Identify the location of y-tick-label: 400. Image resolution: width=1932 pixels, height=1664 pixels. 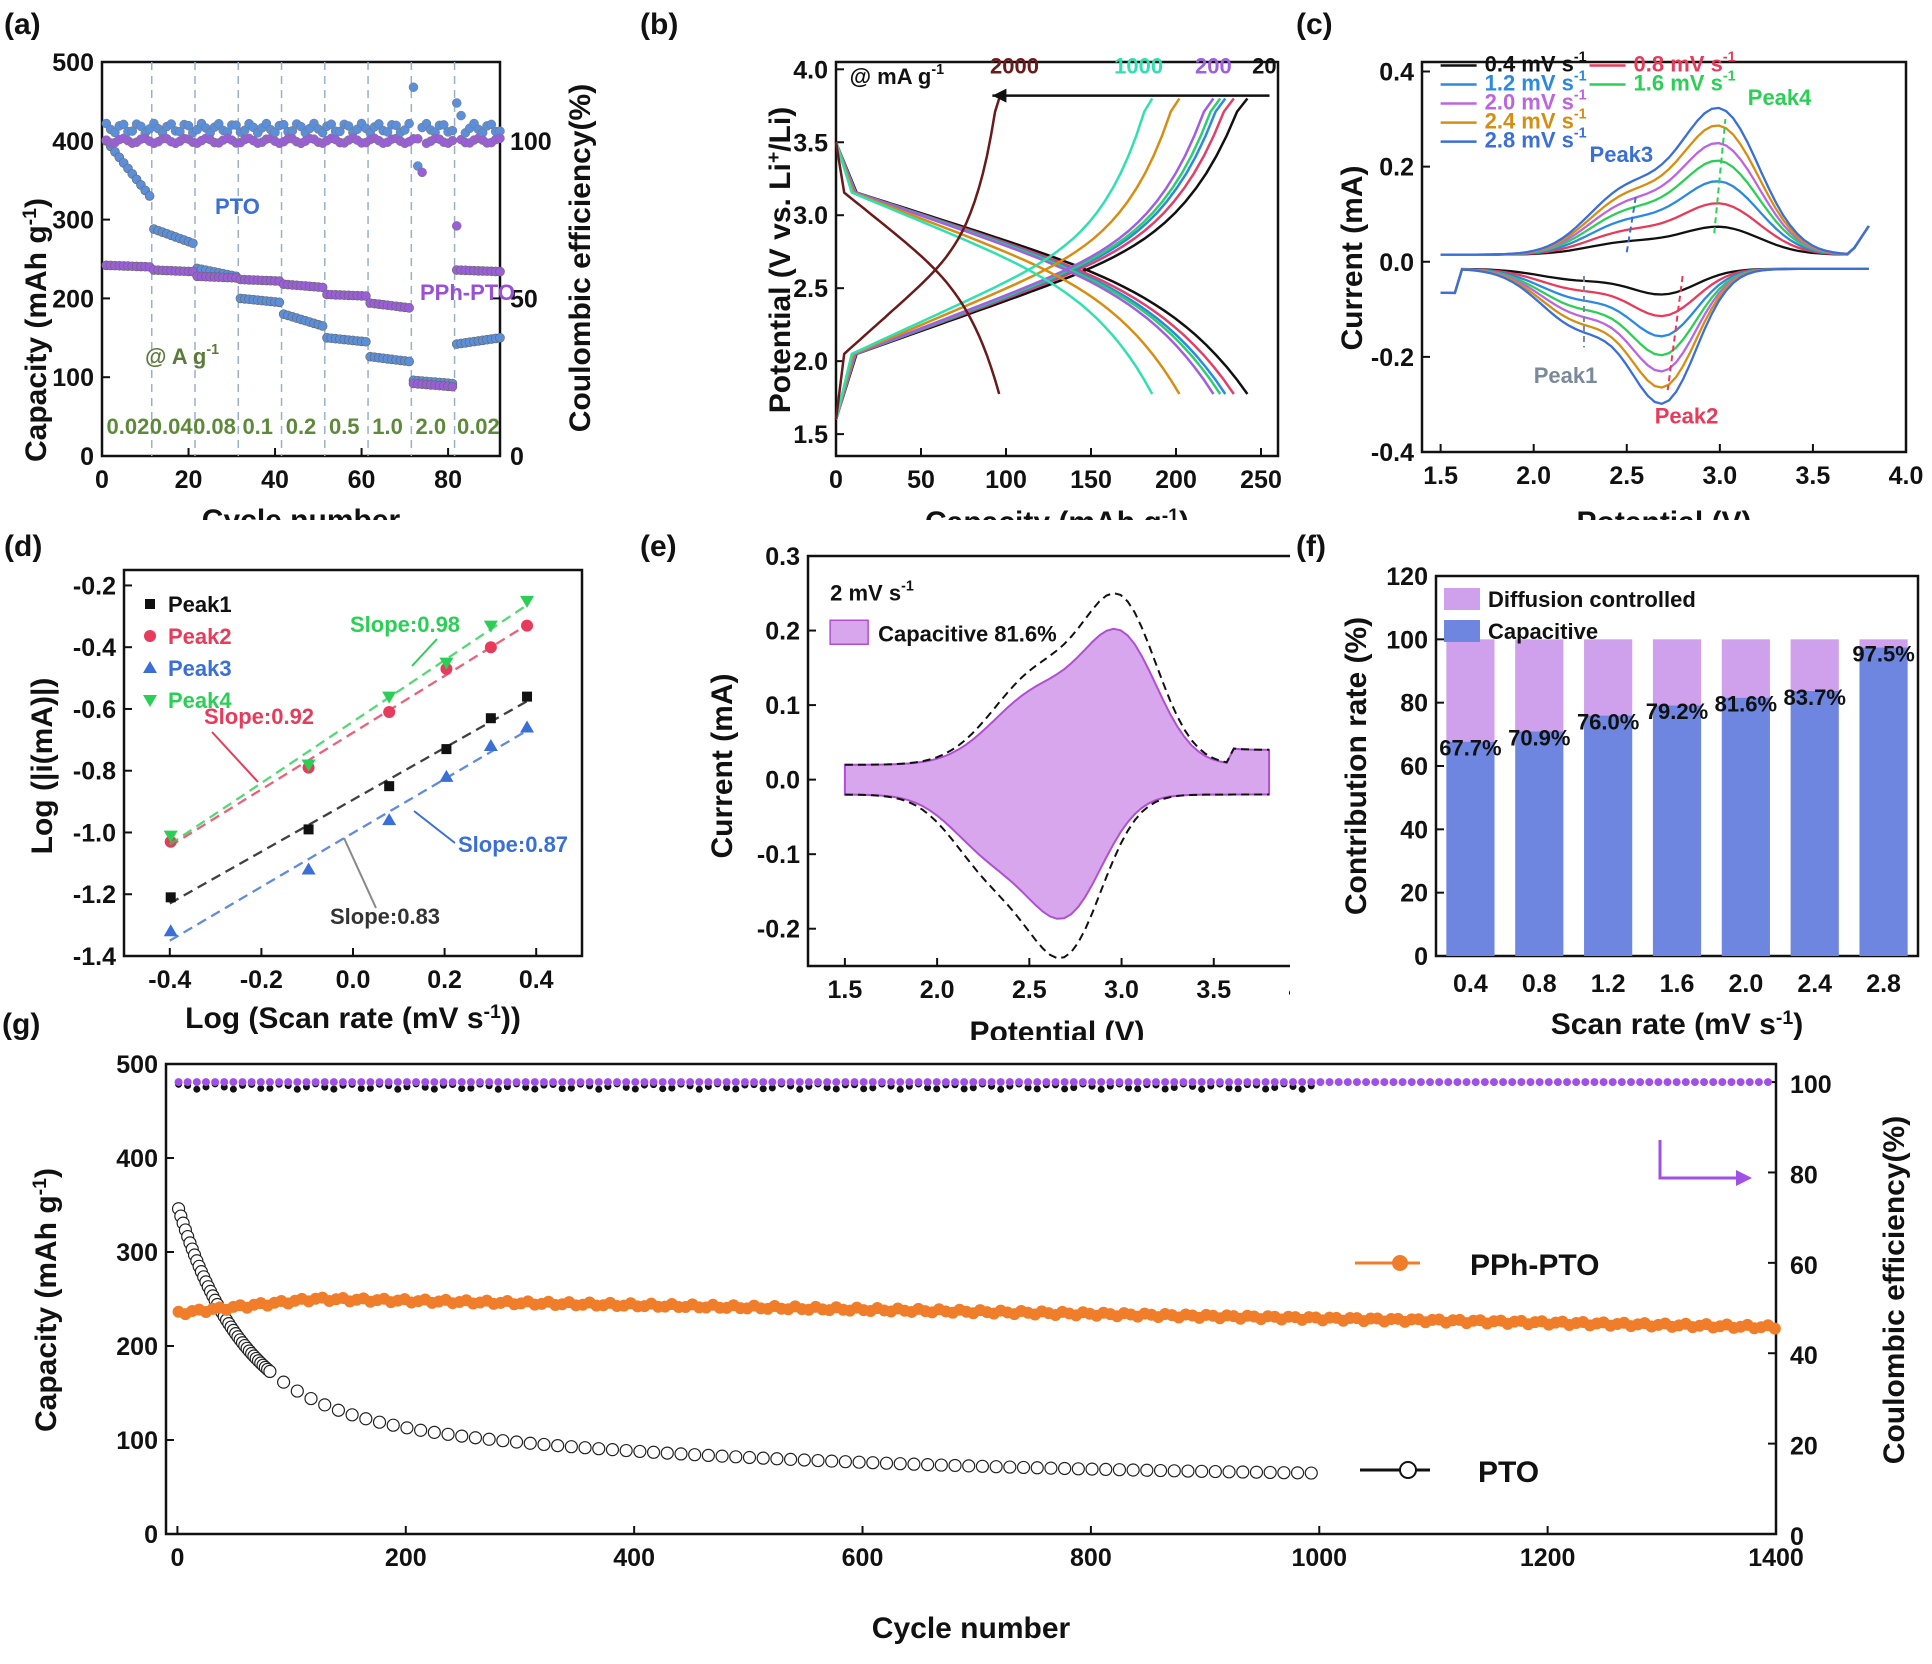
(73, 142).